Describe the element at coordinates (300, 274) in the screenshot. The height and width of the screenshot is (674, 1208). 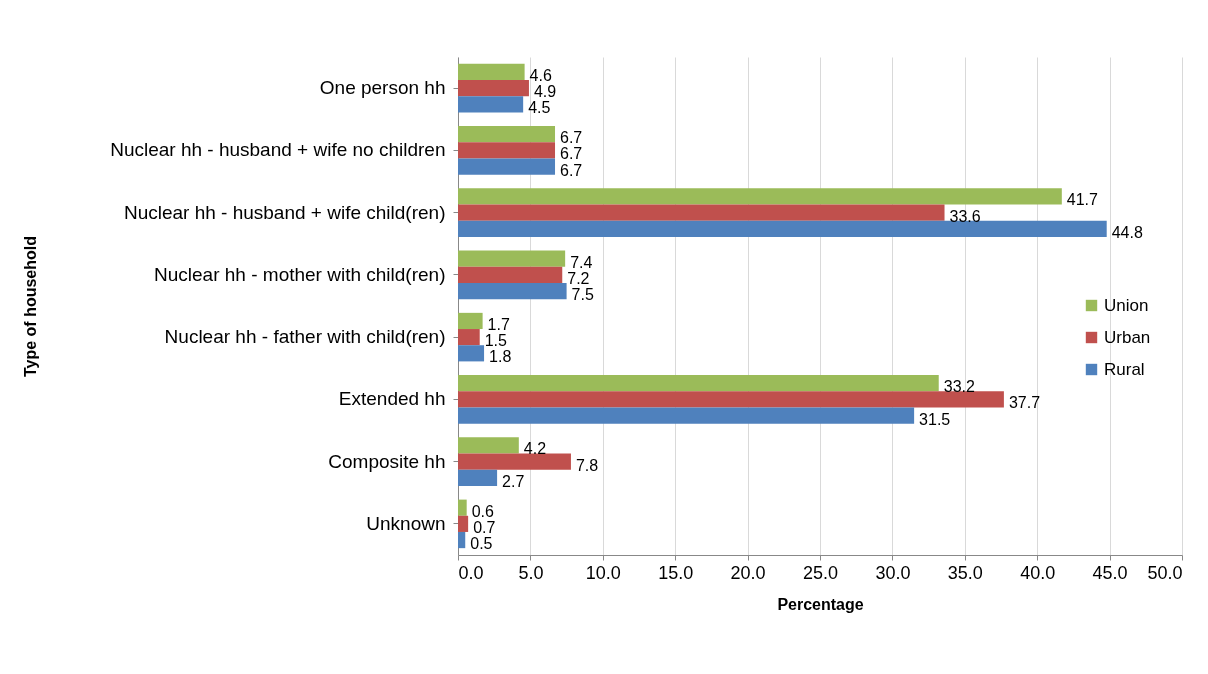
I see `y-tick-label: Nuclear hh - mother with child(ren)` at that location.